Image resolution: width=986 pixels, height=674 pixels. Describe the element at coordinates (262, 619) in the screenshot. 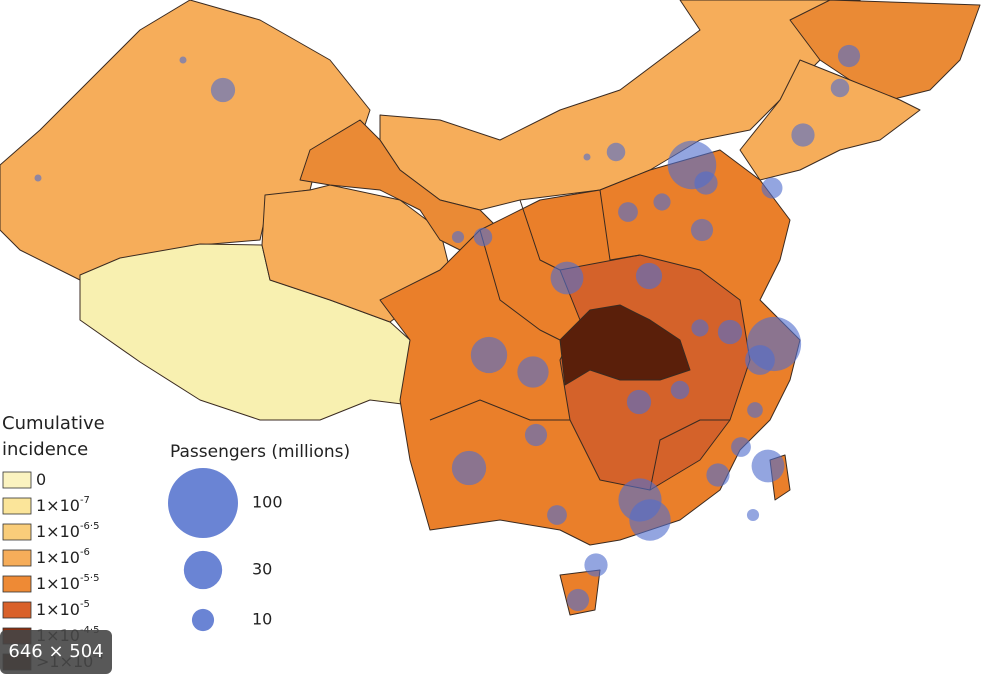

I see `size-legend-label: 10` at that location.